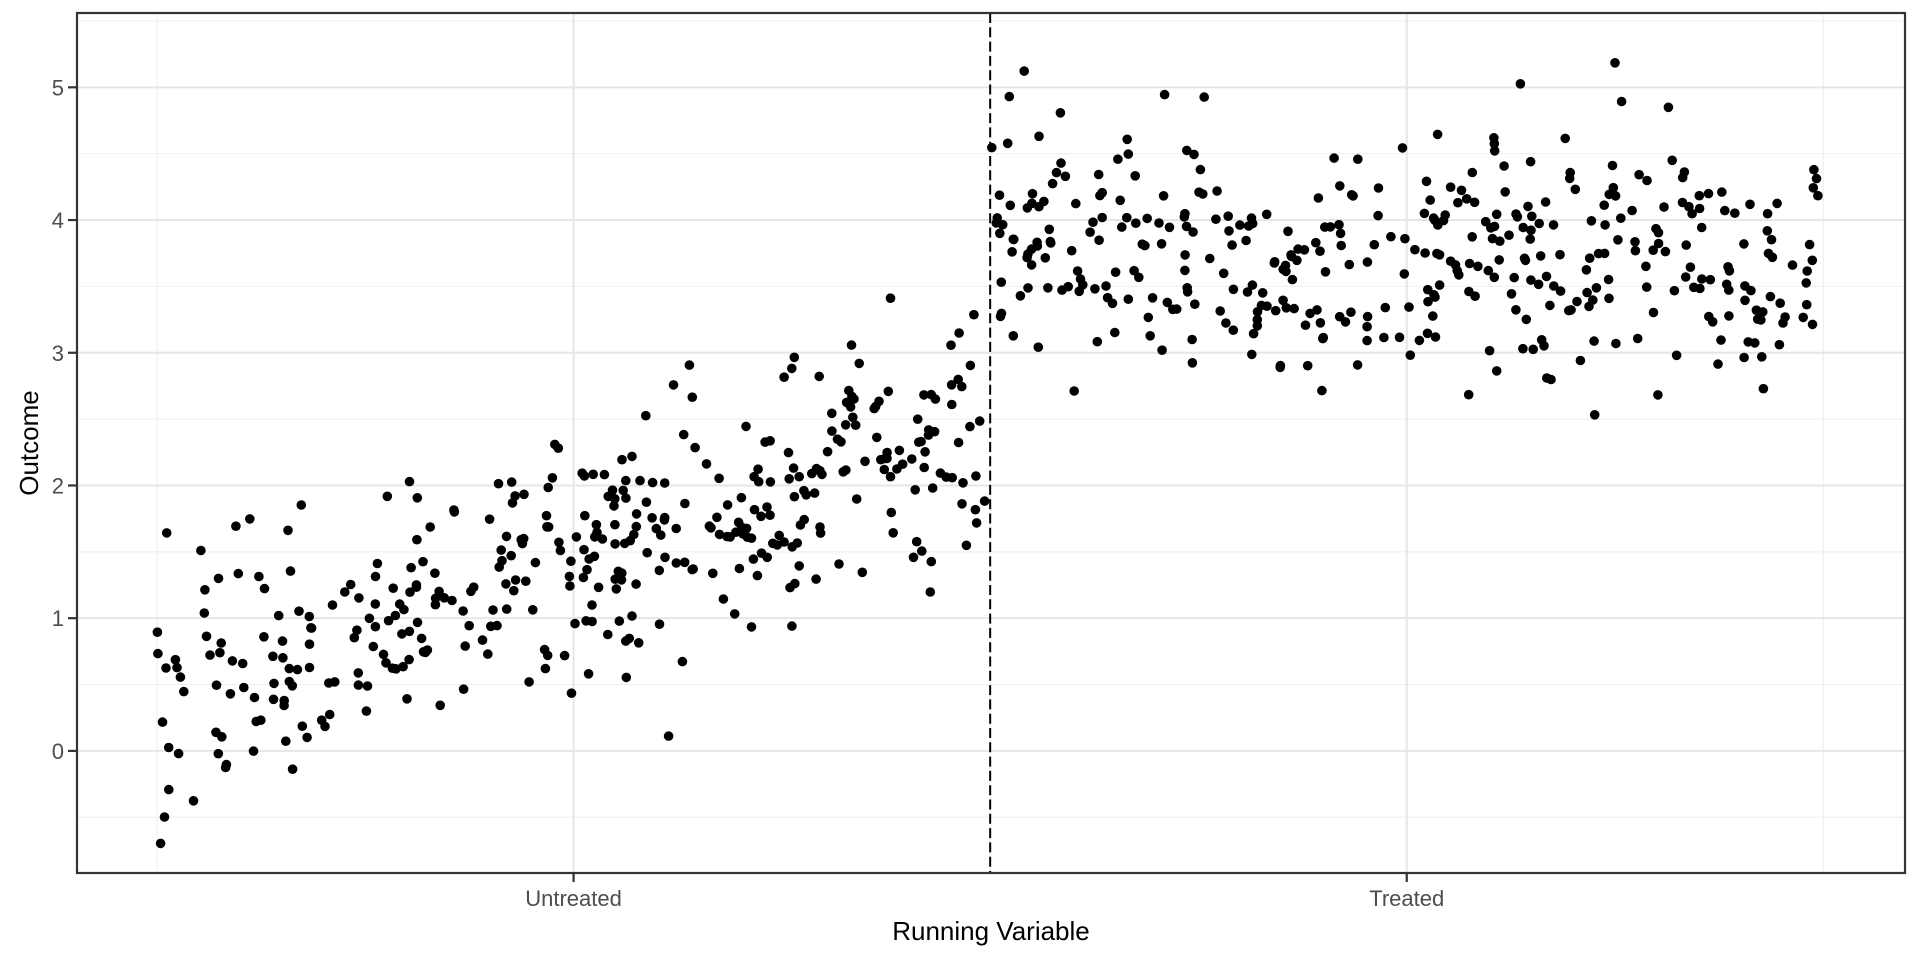 The width and height of the screenshot is (1920, 960). What do you see at coordinates (58, 87) in the screenshot?
I see `y-tick-label: 5` at bounding box center [58, 87].